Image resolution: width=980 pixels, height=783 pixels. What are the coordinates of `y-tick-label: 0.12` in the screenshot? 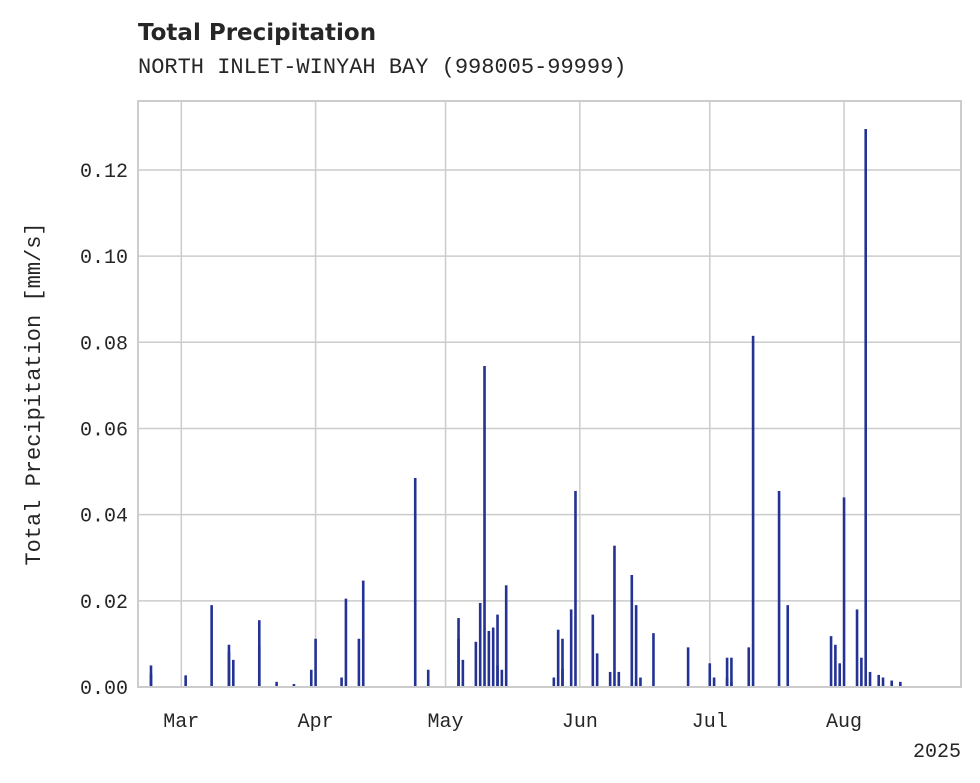 It's located at (104, 172).